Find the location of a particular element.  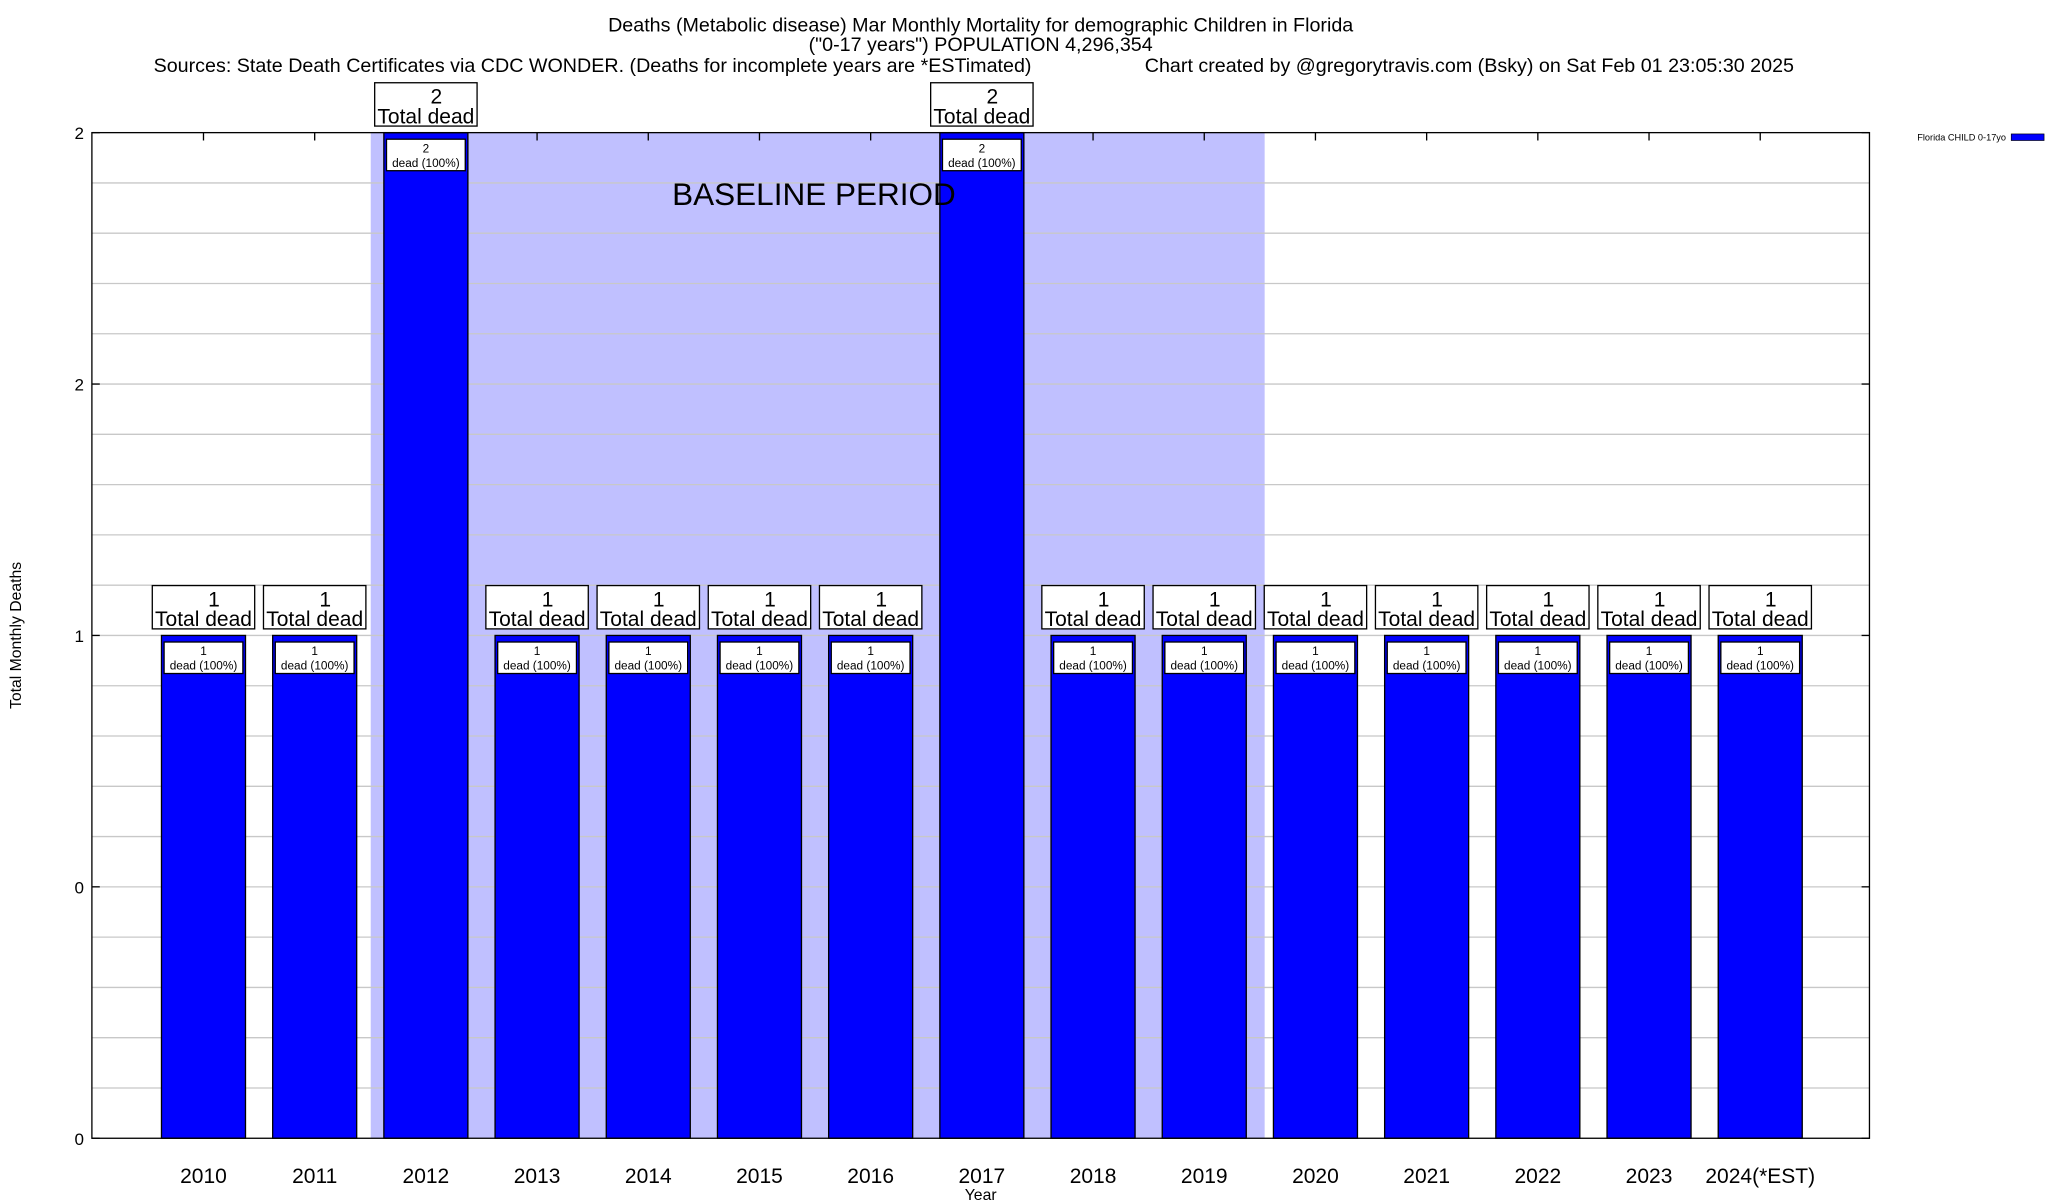

legend-swatch is located at coordinates (2027, 137).